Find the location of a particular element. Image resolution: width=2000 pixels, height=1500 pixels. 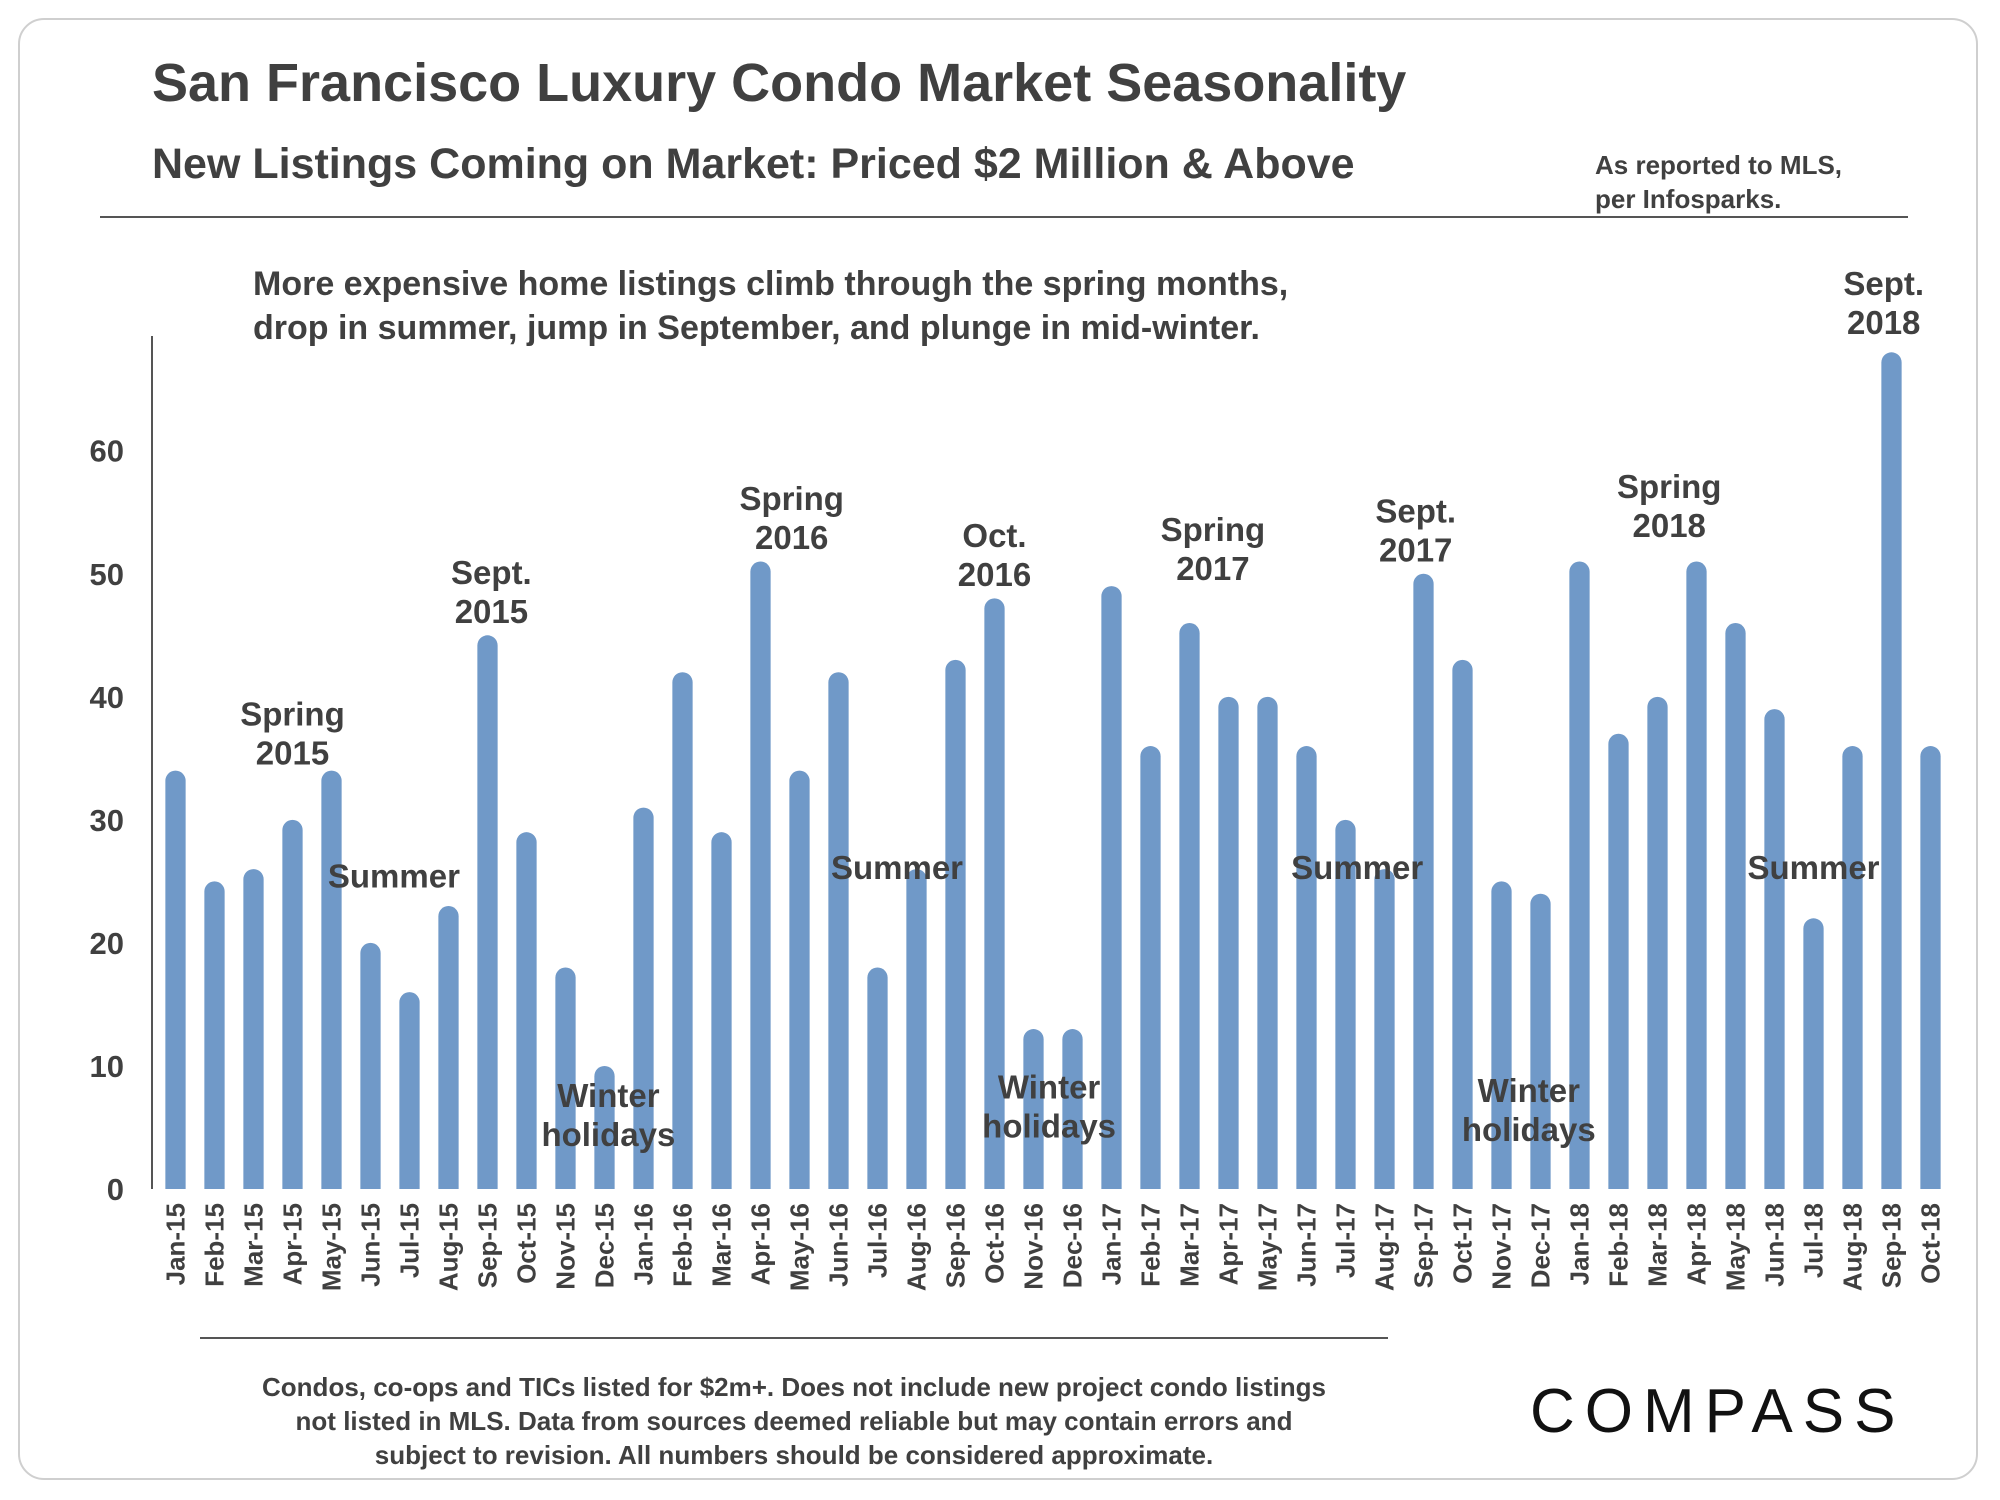

x-tick-label: Jun-15 is located at coordinates (371, 1245).